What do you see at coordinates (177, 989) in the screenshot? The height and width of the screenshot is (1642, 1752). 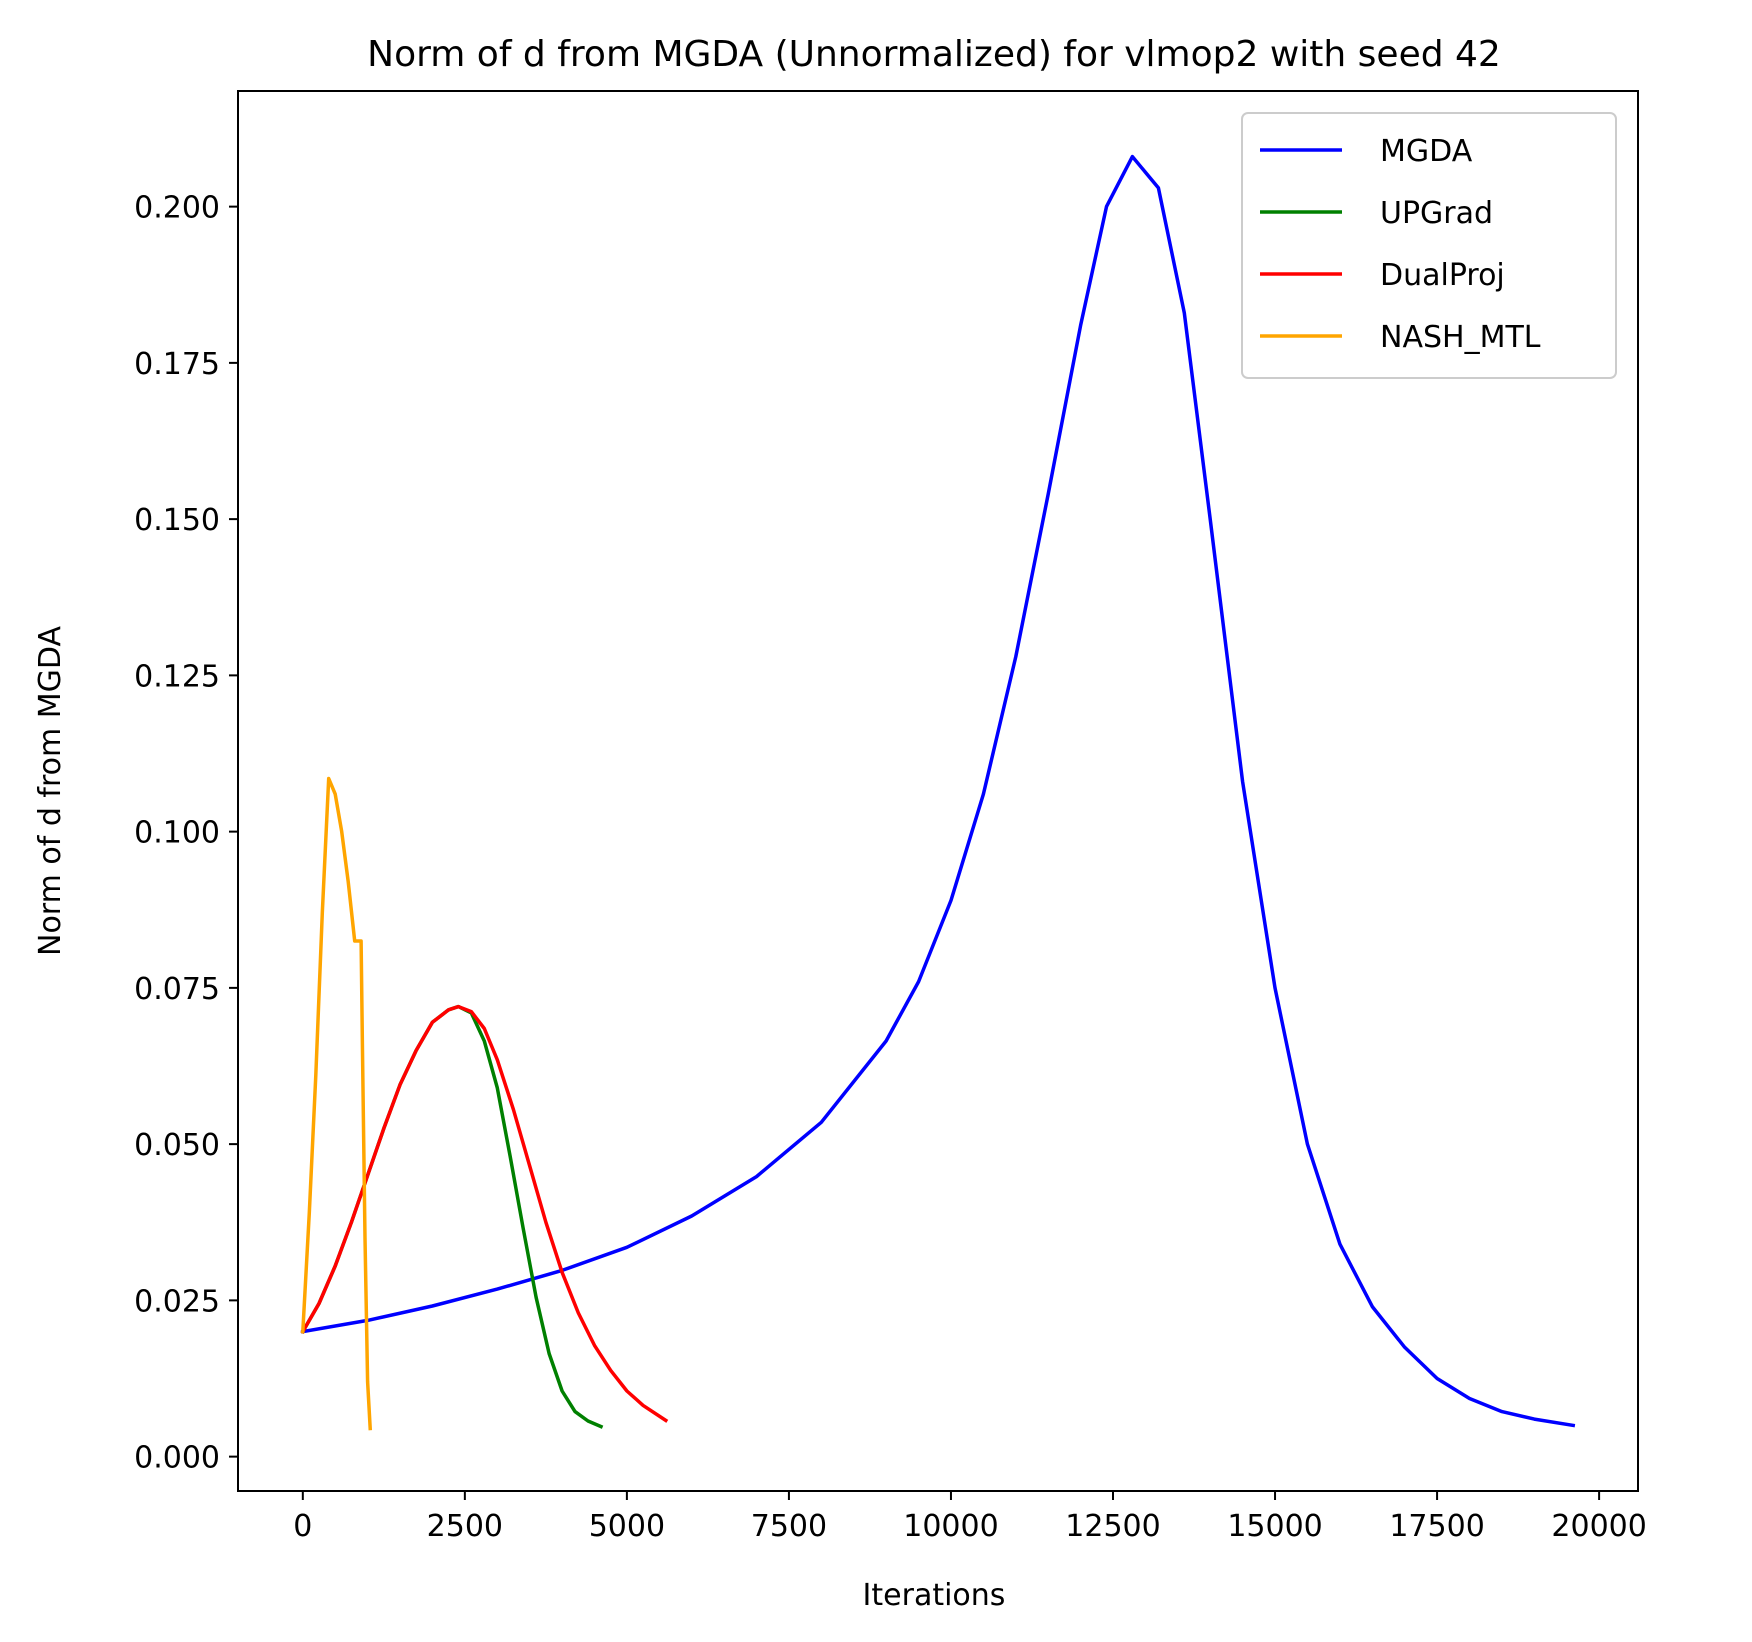 I see `y-tick-label: 0.075` at bounding box center [177, 989].